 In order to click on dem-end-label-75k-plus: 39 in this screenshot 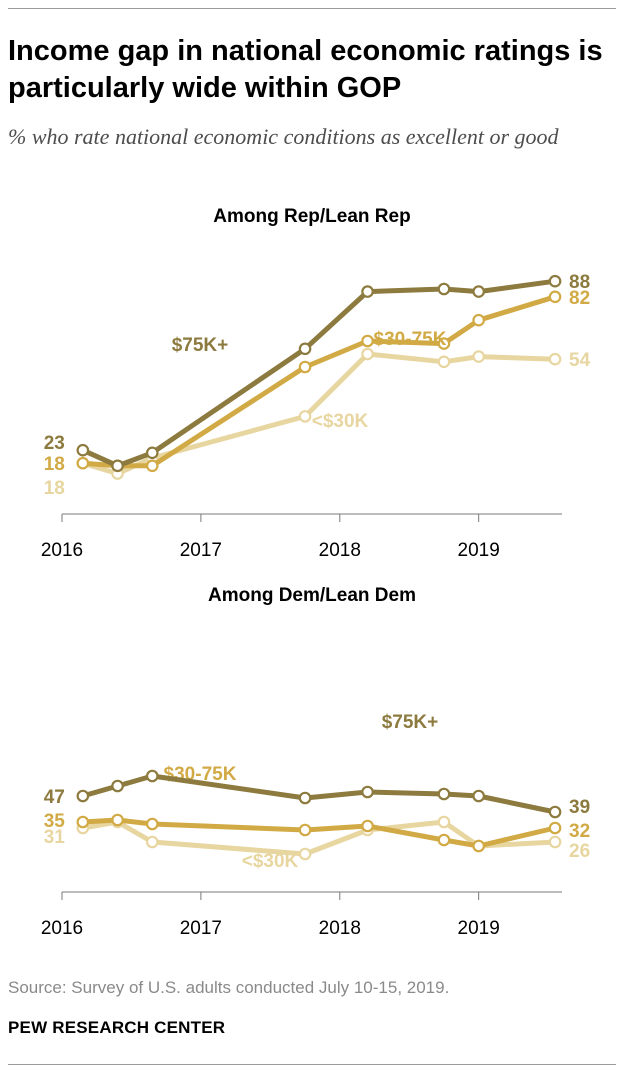, I will do `click(579, 807)`.